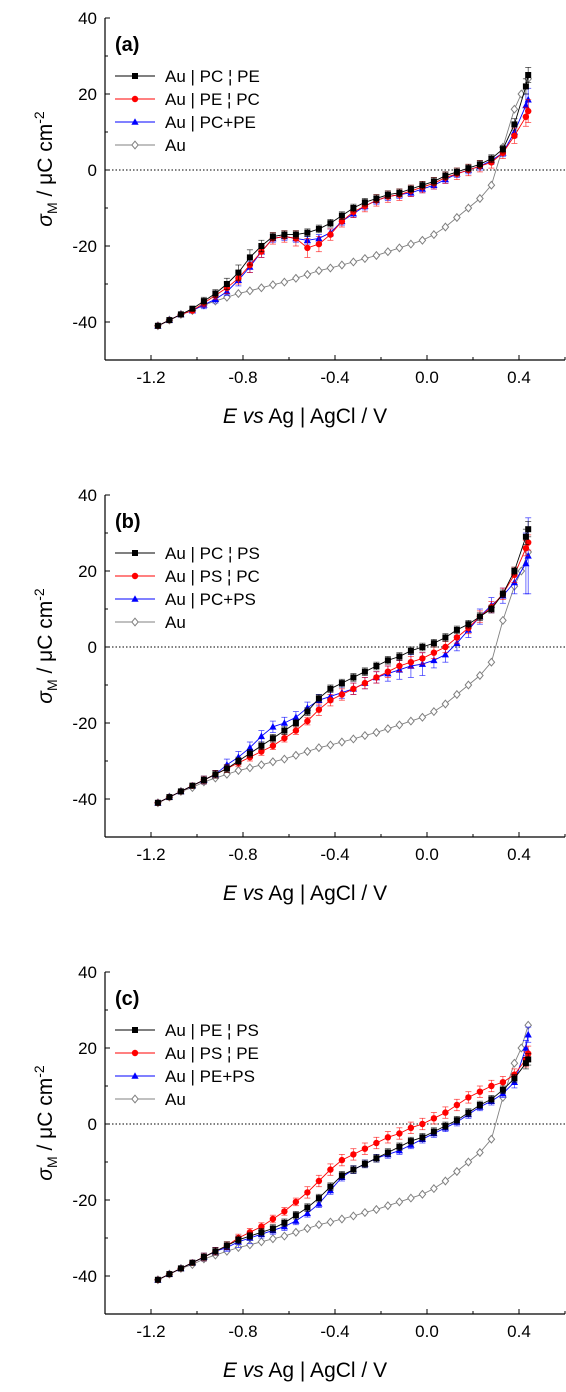 Image resolution: width=566 pixels, height=1392 pixels. What do you see at coordinates (210, 1076) in the screenshot?
I see `legend-label: Au | PE+PS` at bounding box center [210, 1076].